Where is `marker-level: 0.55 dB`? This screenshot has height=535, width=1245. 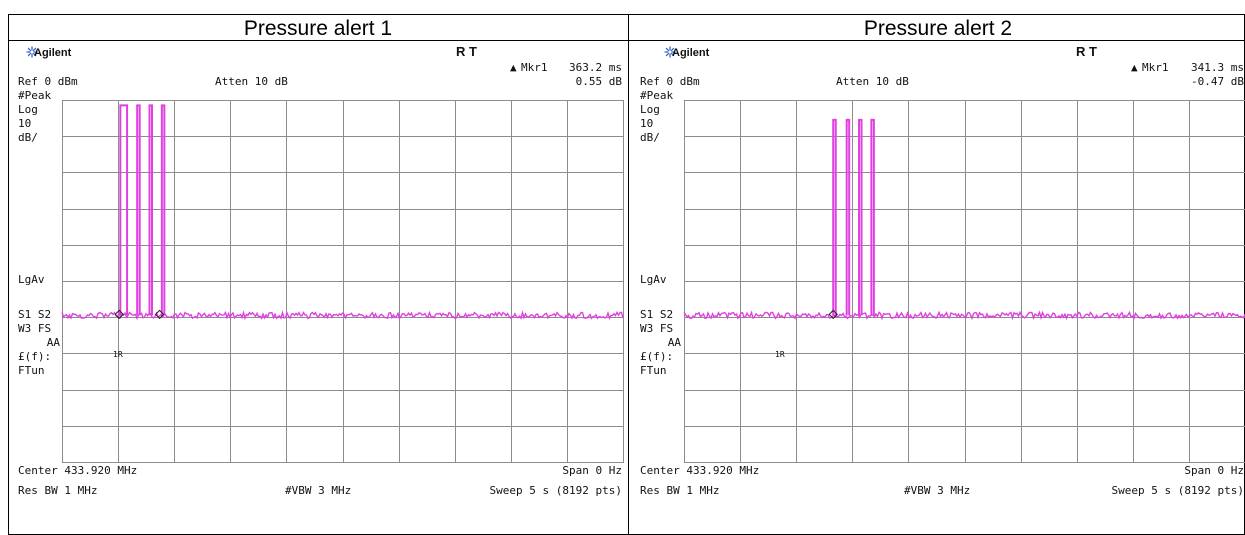 marker-level: 0.55 dB is located at coordinates (599, 81).